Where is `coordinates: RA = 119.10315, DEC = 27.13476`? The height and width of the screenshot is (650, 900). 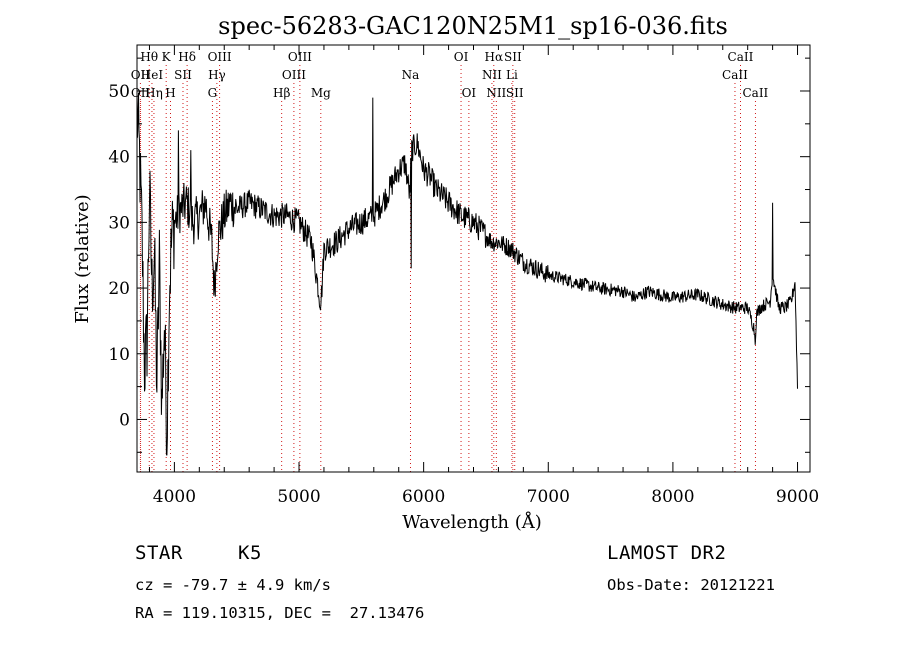
coordinates: RA = 119.10315, DEC = 27.13476 is located at coordinates (280, 613).